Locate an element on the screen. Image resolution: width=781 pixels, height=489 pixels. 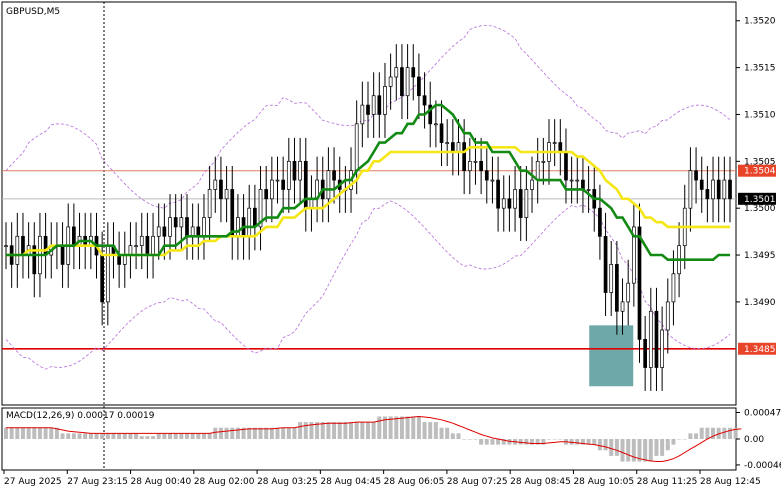
y-tick-label: 1.3515 is located at coordinates (760, 69).